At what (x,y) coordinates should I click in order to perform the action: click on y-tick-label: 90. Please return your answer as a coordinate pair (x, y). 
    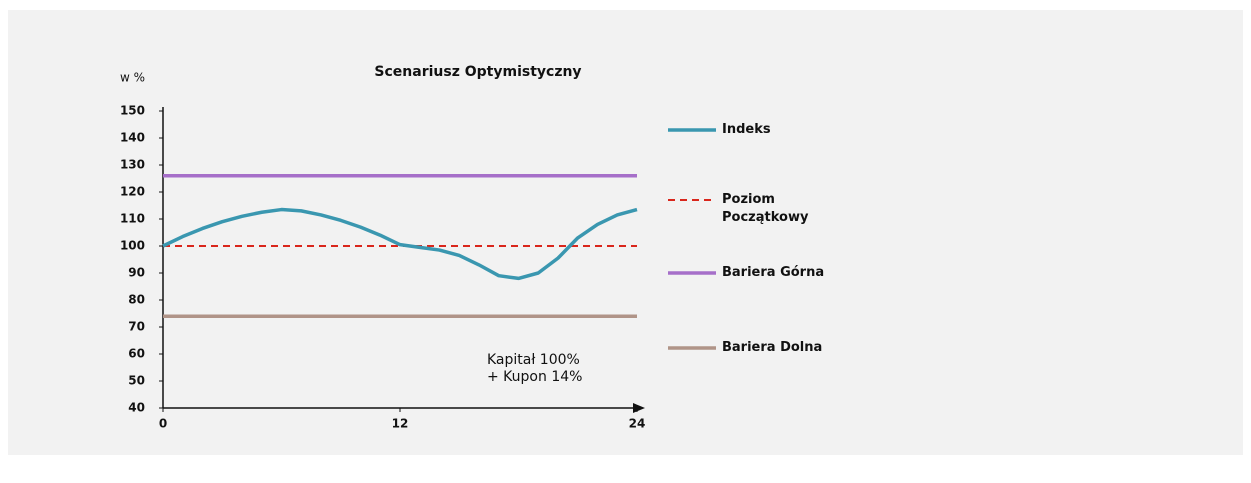
    Looking at the image, I should click on (136, 273).